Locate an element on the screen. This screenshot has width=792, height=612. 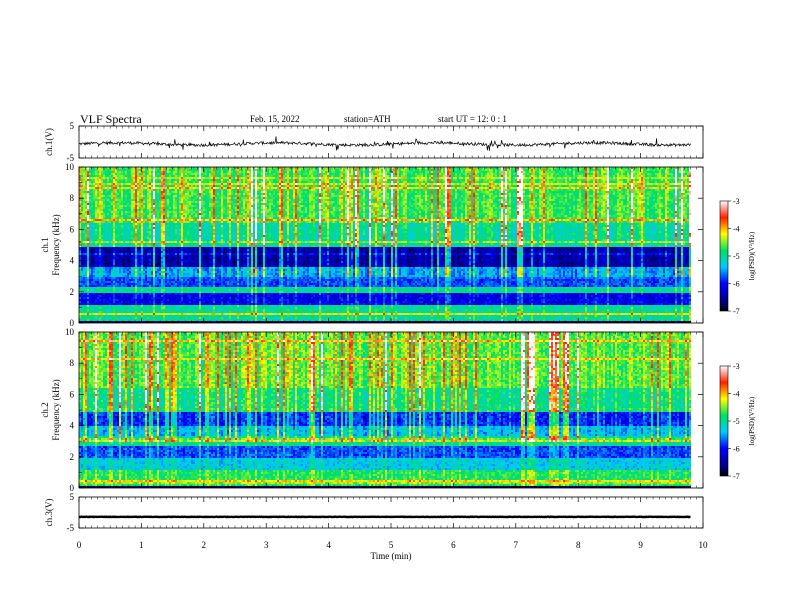
x-tick-label: 2 is located at coordinates (204, 545).